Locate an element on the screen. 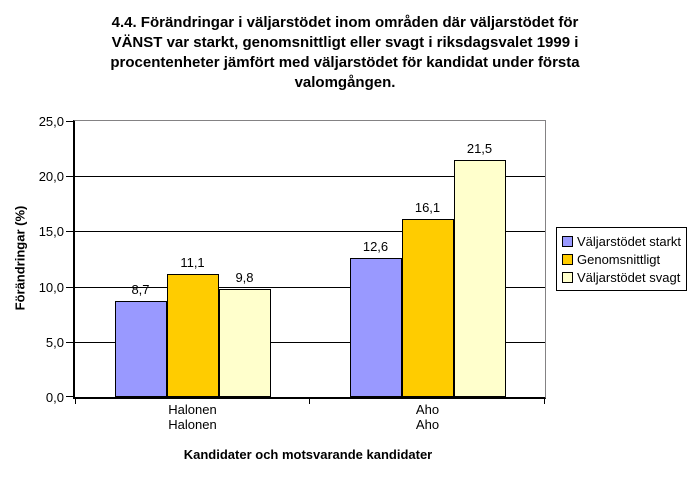 Image resolution: width=690 pixels, height=483 pixels. y-tick-label: 5,0 is located at coordinates (54, 342).